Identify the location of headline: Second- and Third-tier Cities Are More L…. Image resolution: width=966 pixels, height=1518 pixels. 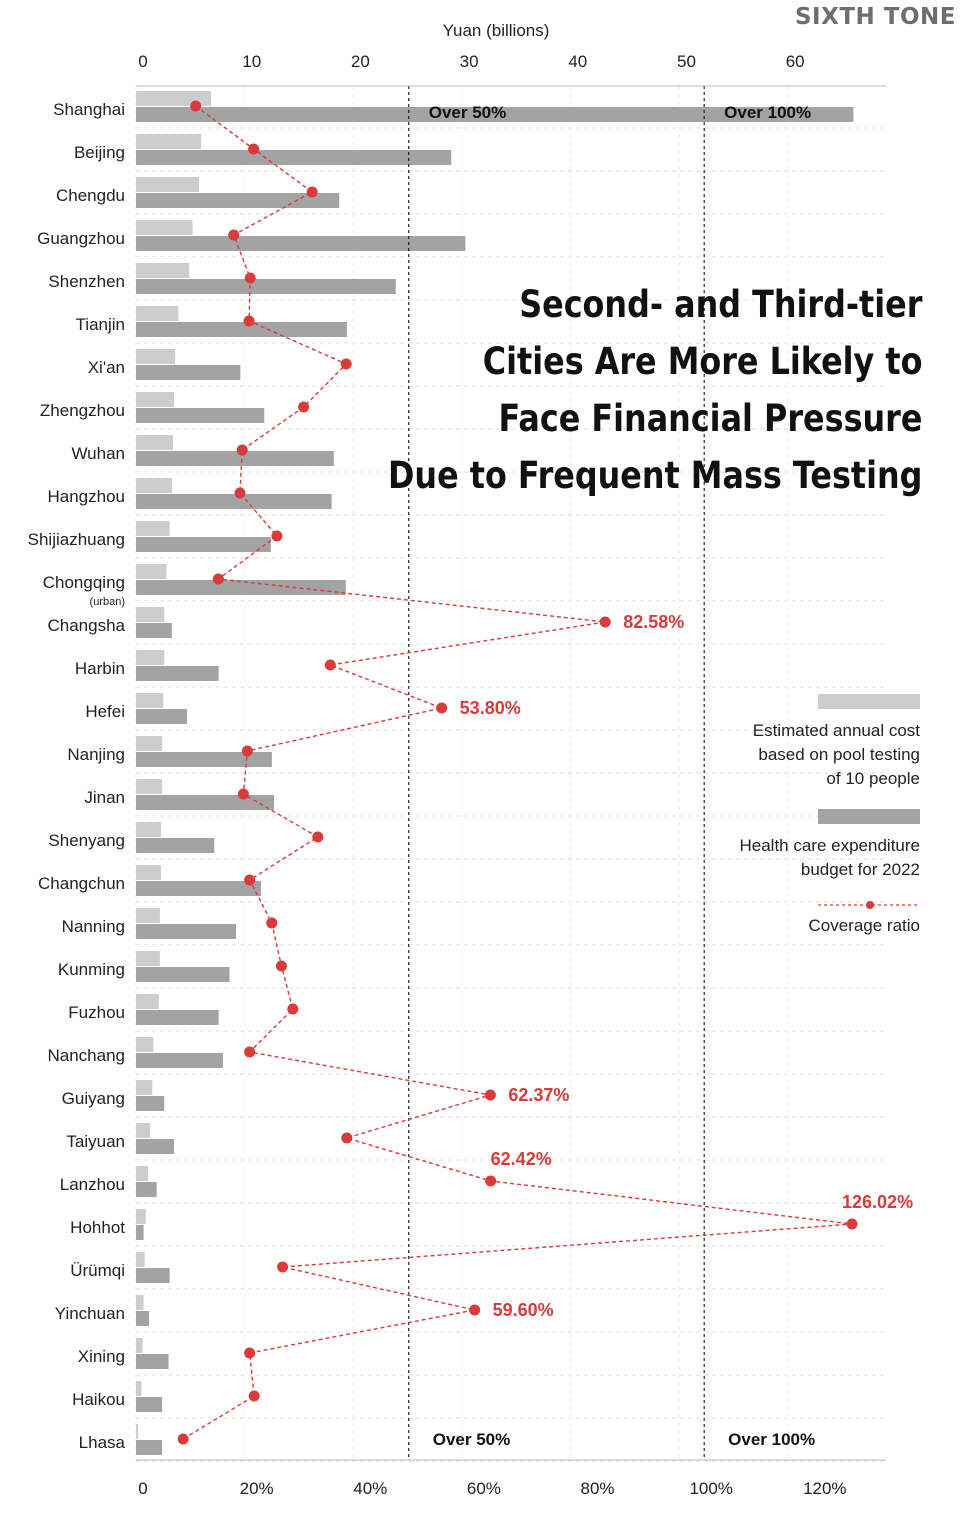
(655, 390).